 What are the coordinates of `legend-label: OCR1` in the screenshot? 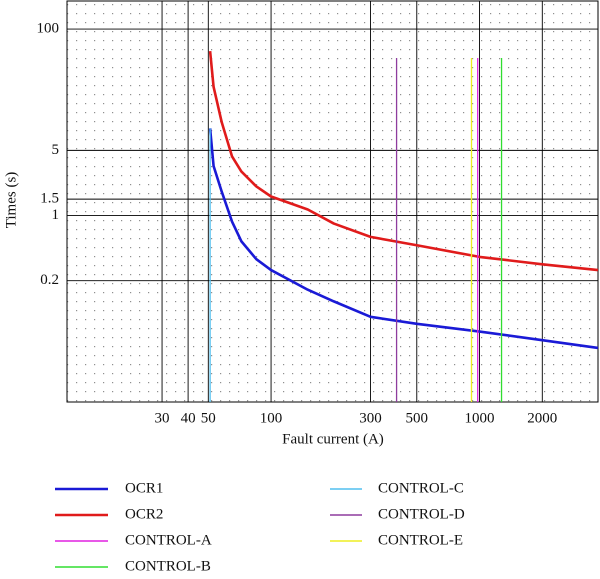 It's located at (144, 488).